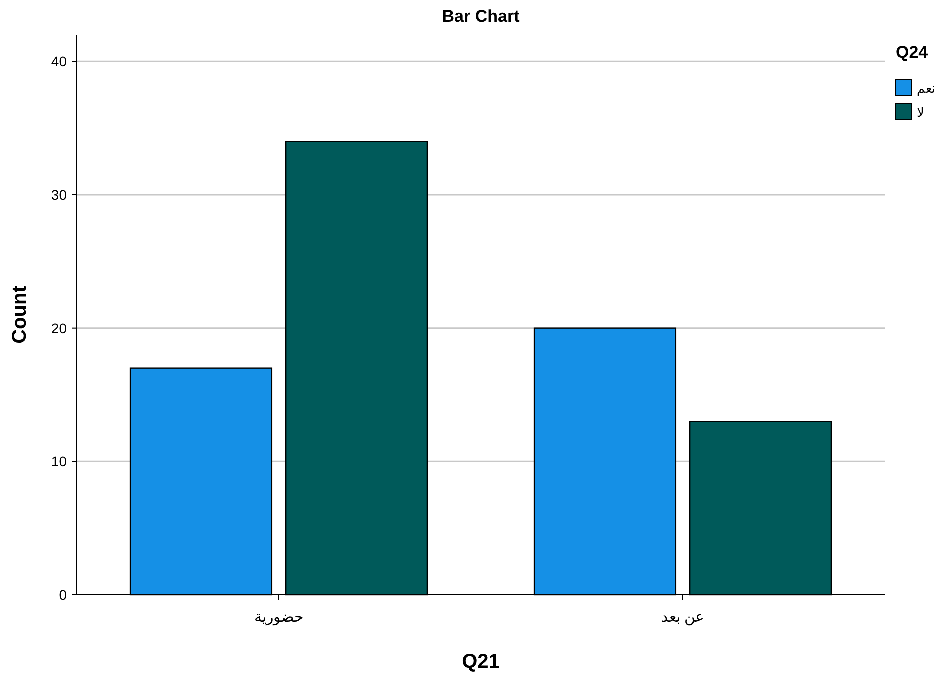  Describe the element at coordinates (59, 195) in the screenshot. I see `y-tick-label: 30` at that location.